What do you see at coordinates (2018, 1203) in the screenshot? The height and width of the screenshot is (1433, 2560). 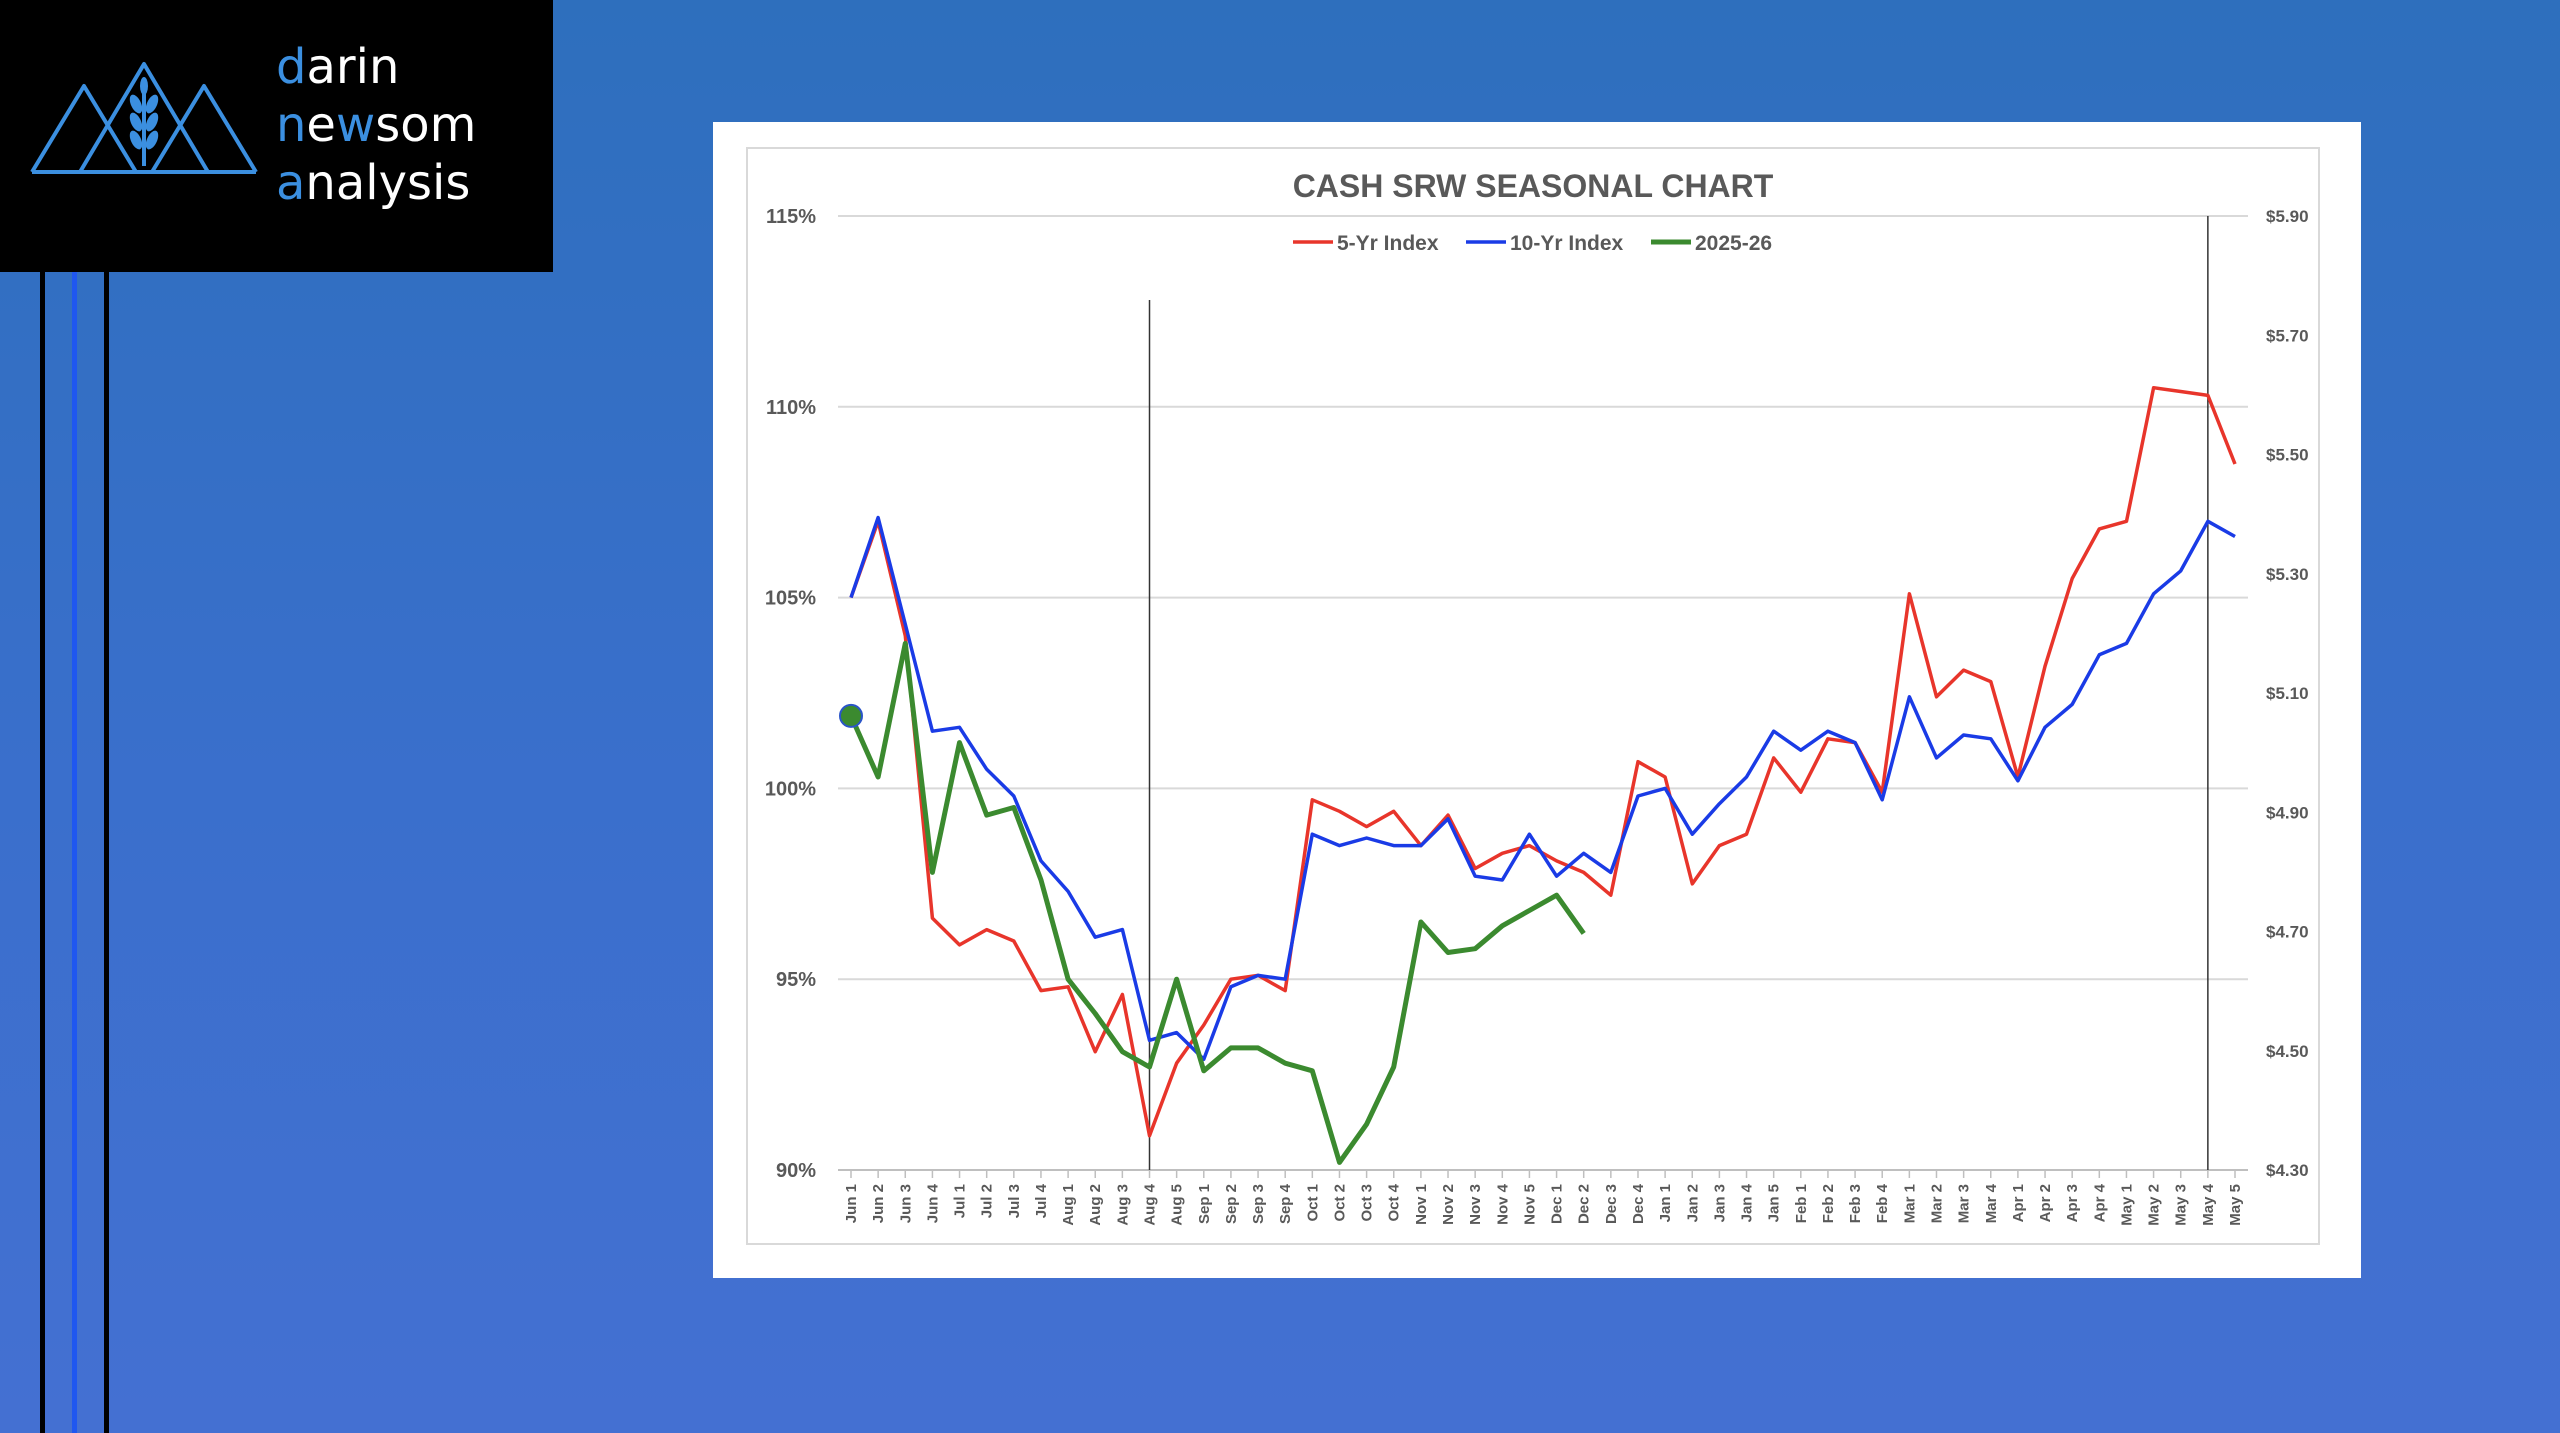 I see `x-tick-label: Apr 1` at bounding box center [2018, 1203].